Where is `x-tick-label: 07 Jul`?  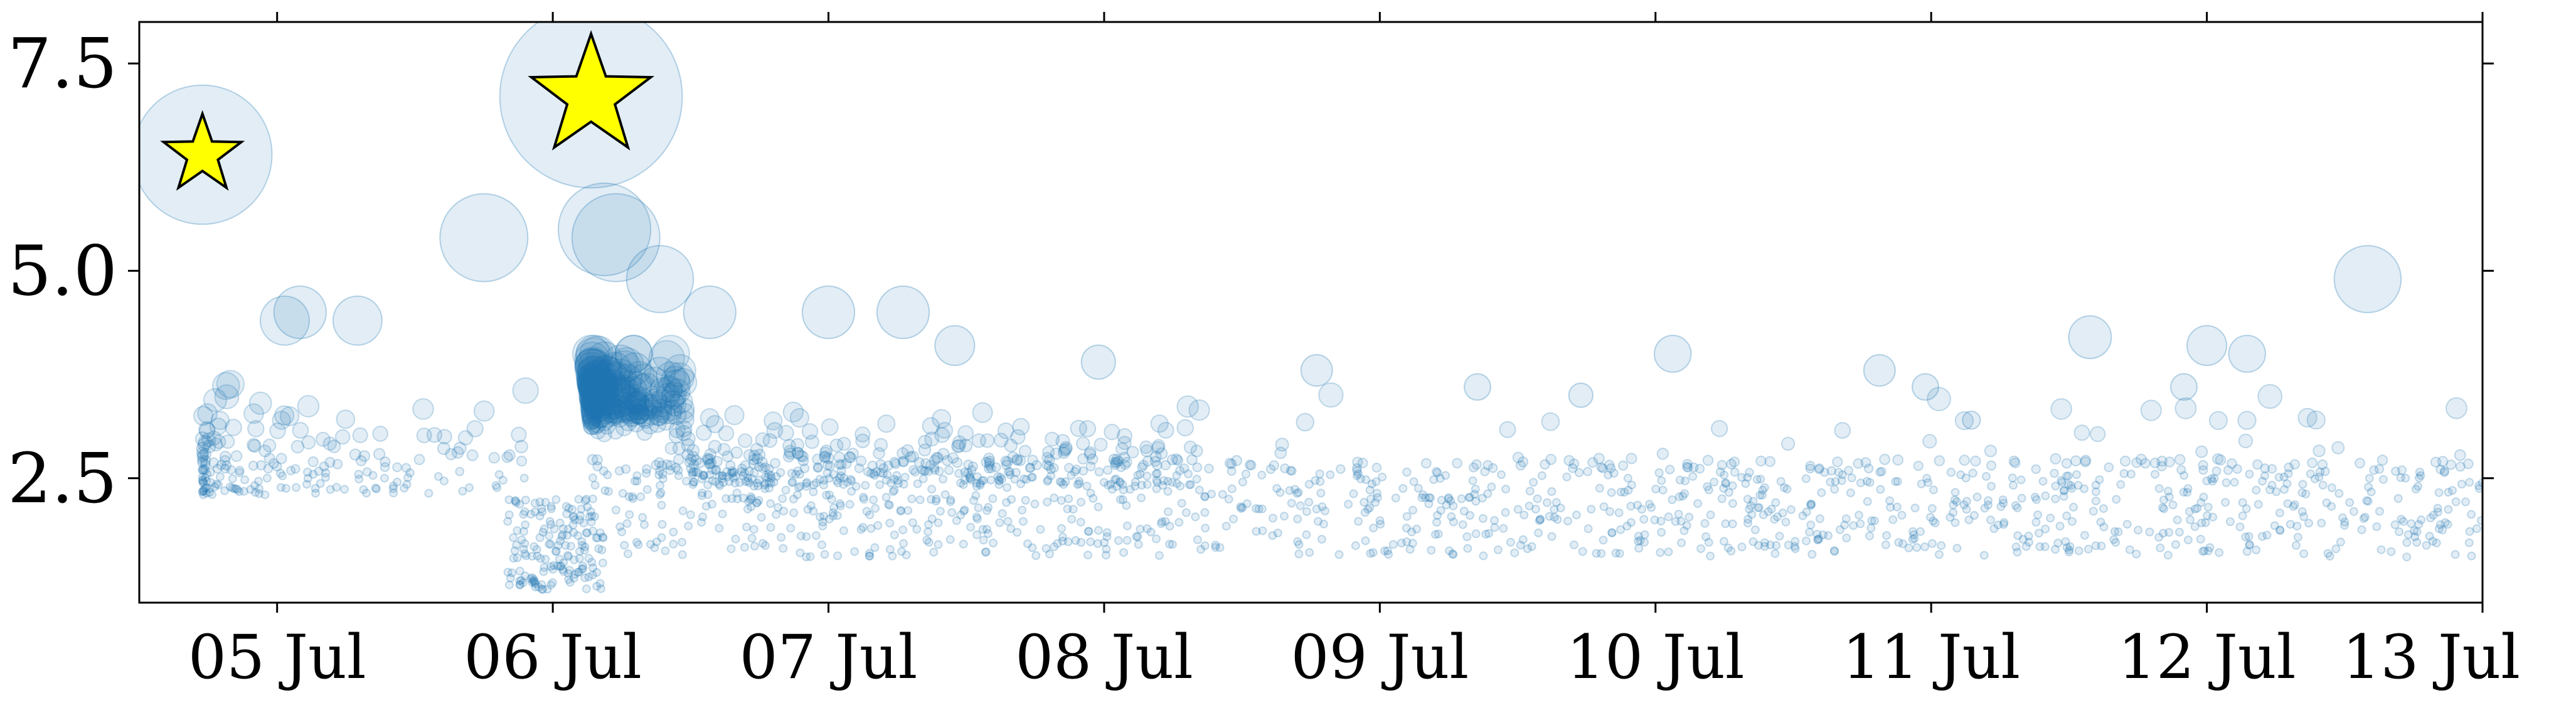 x-tick-label: 07 Jul is located at coordinates (829, 657).